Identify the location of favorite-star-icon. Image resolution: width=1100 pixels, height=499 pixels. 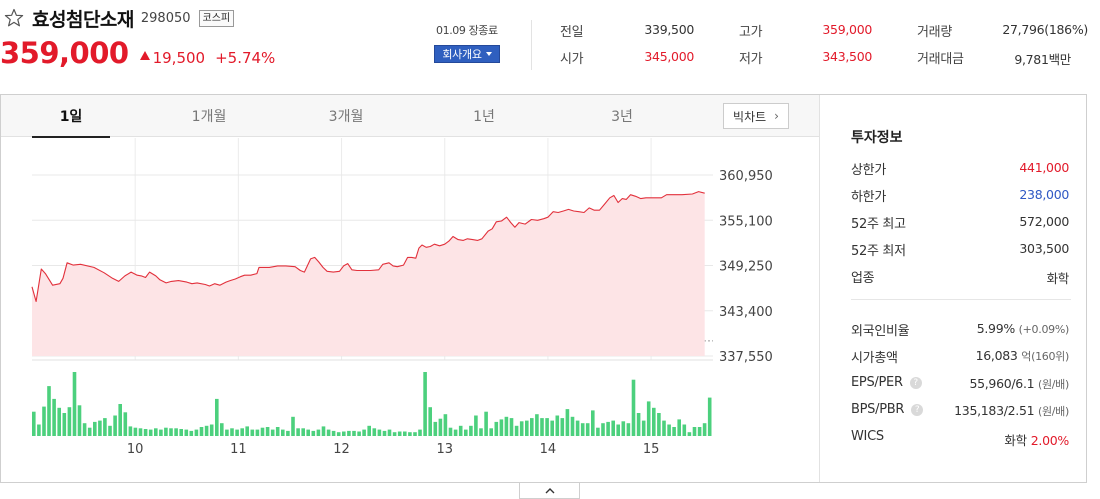
(14, 18).